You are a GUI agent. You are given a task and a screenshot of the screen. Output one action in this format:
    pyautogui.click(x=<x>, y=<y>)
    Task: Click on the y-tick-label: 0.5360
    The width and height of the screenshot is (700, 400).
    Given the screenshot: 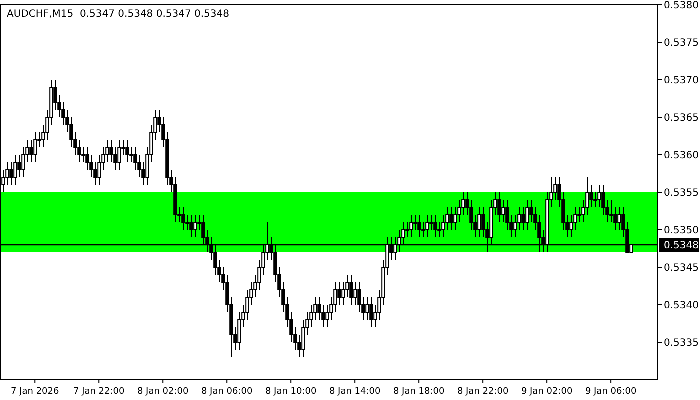 What is the action you would take?
    pyautogui.click(x=681, y=156)
    